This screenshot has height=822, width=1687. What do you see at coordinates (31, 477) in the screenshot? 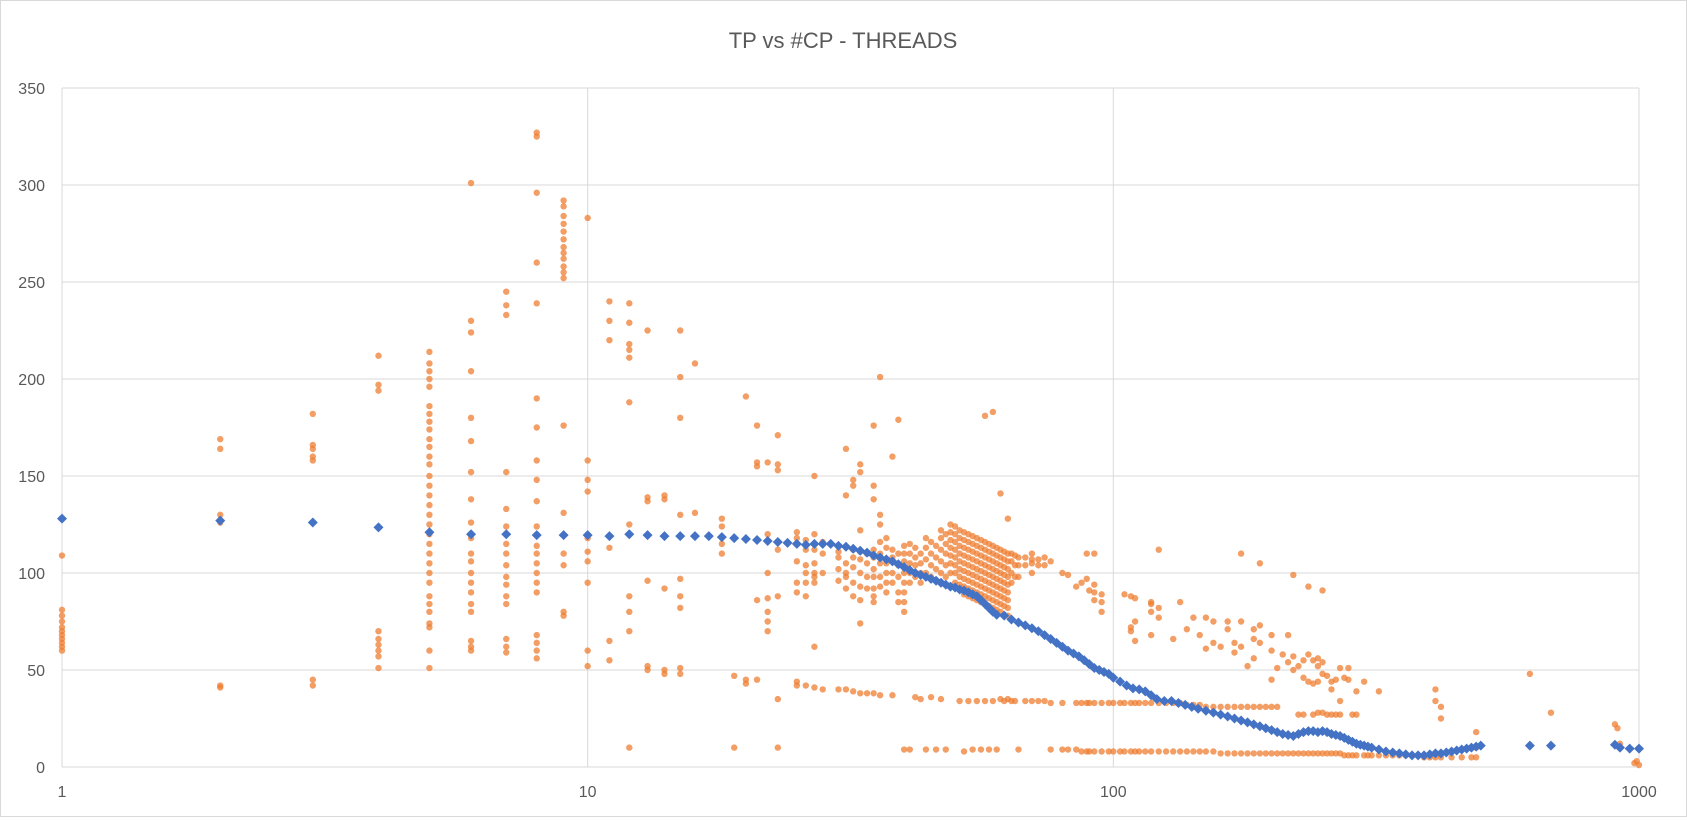
I see `y-tick-label: 150` at bounding box center [31, 477].